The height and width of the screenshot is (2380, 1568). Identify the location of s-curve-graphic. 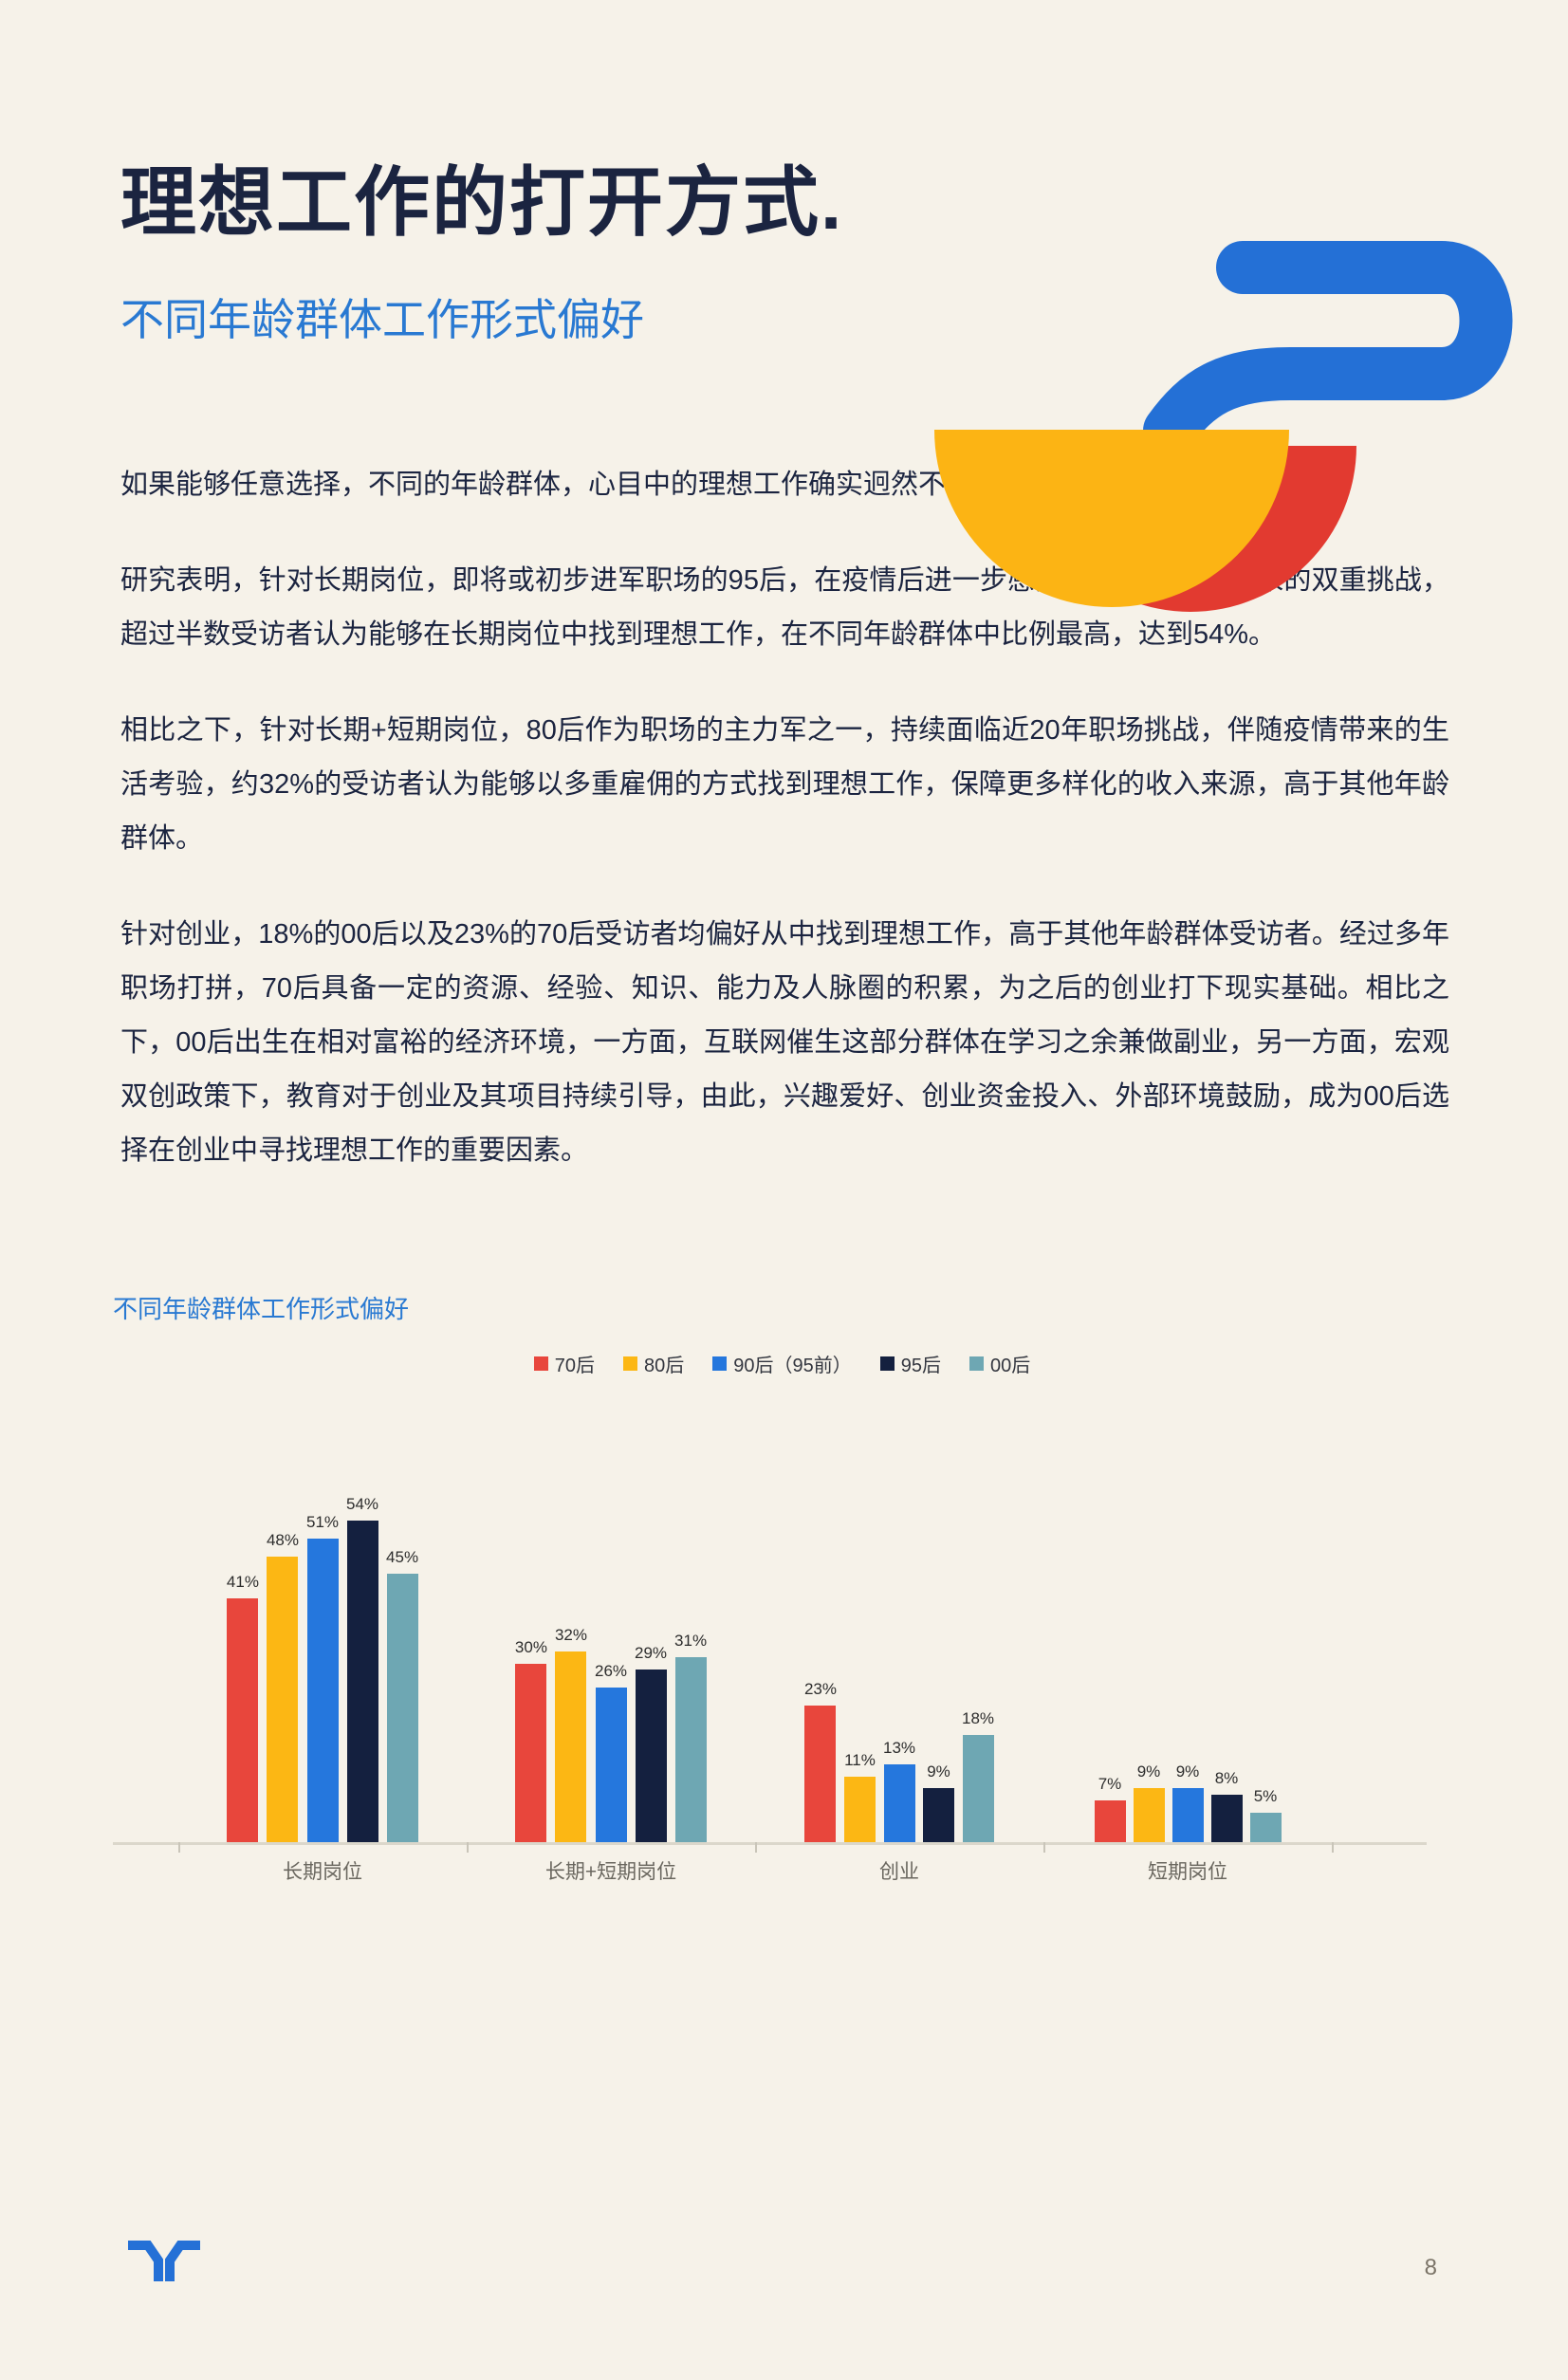
(1328, 349).